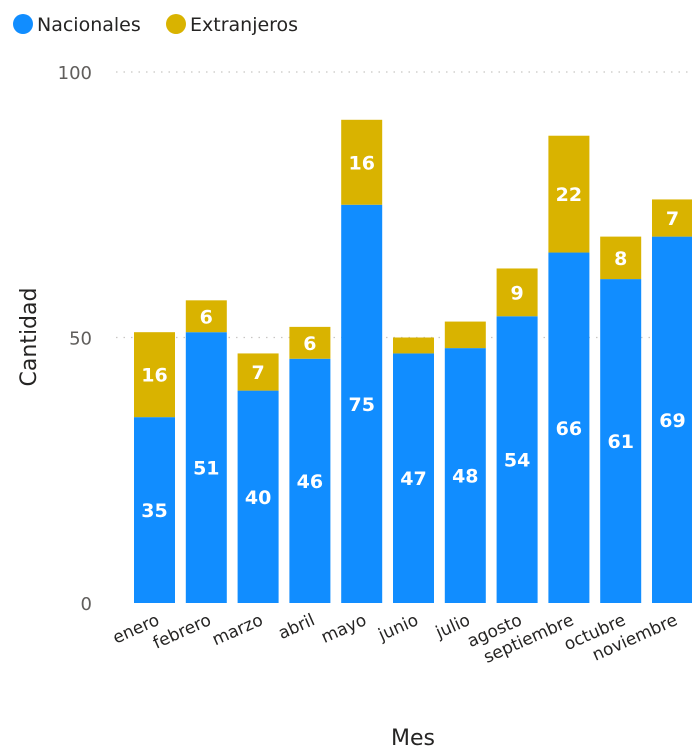  What do you see at coordinates (182, 631) in the screenshot?
I see `x-tick-label: febrero` at bounding box center [182, 631].